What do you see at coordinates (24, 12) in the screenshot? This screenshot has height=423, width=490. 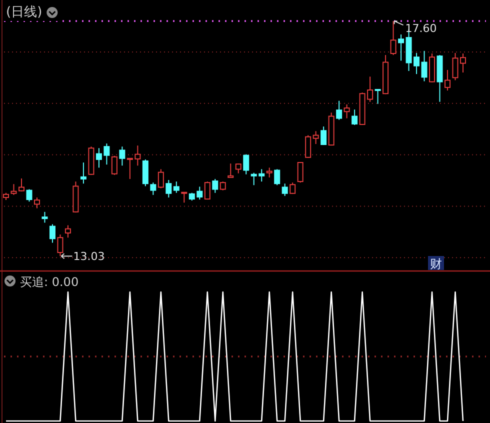 I see `chart-title: (日线)` at bounding box center [24, 12].